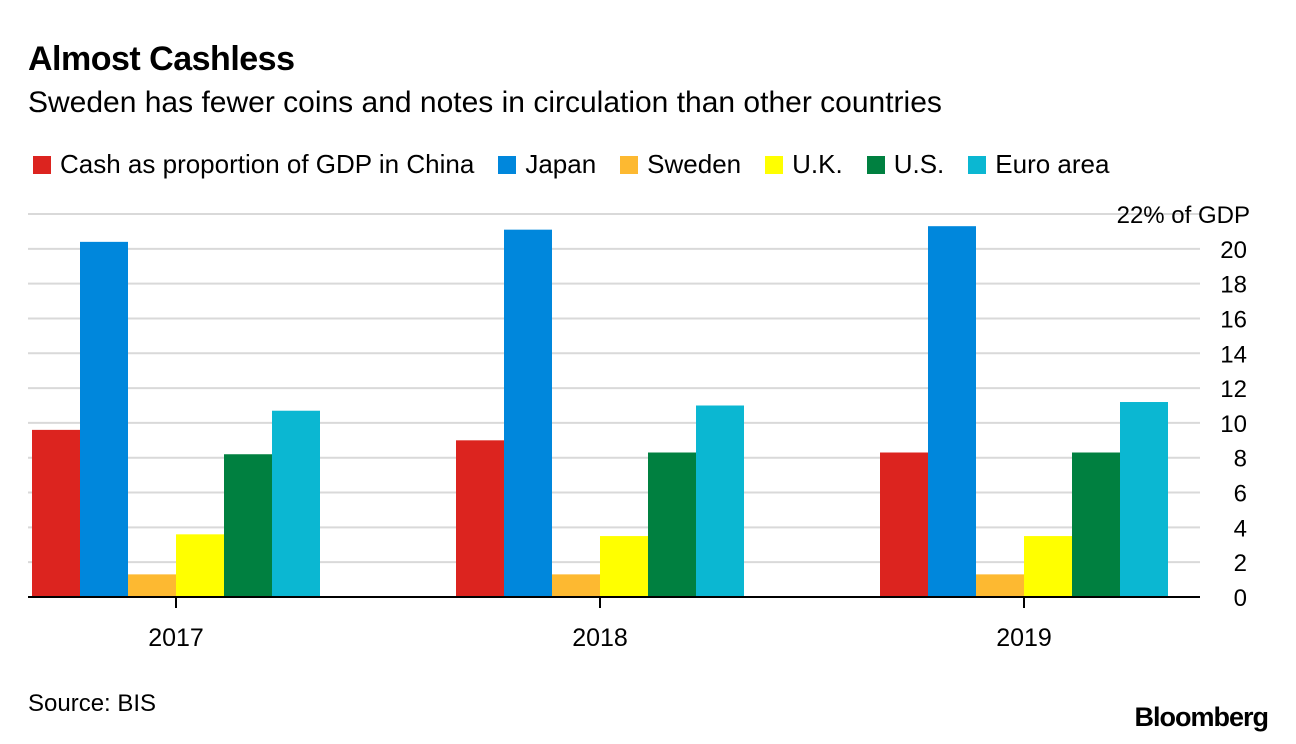 This screenshot has width=1296, height=744. I want to click on source-note: Source: BIS, so click(92, 703).